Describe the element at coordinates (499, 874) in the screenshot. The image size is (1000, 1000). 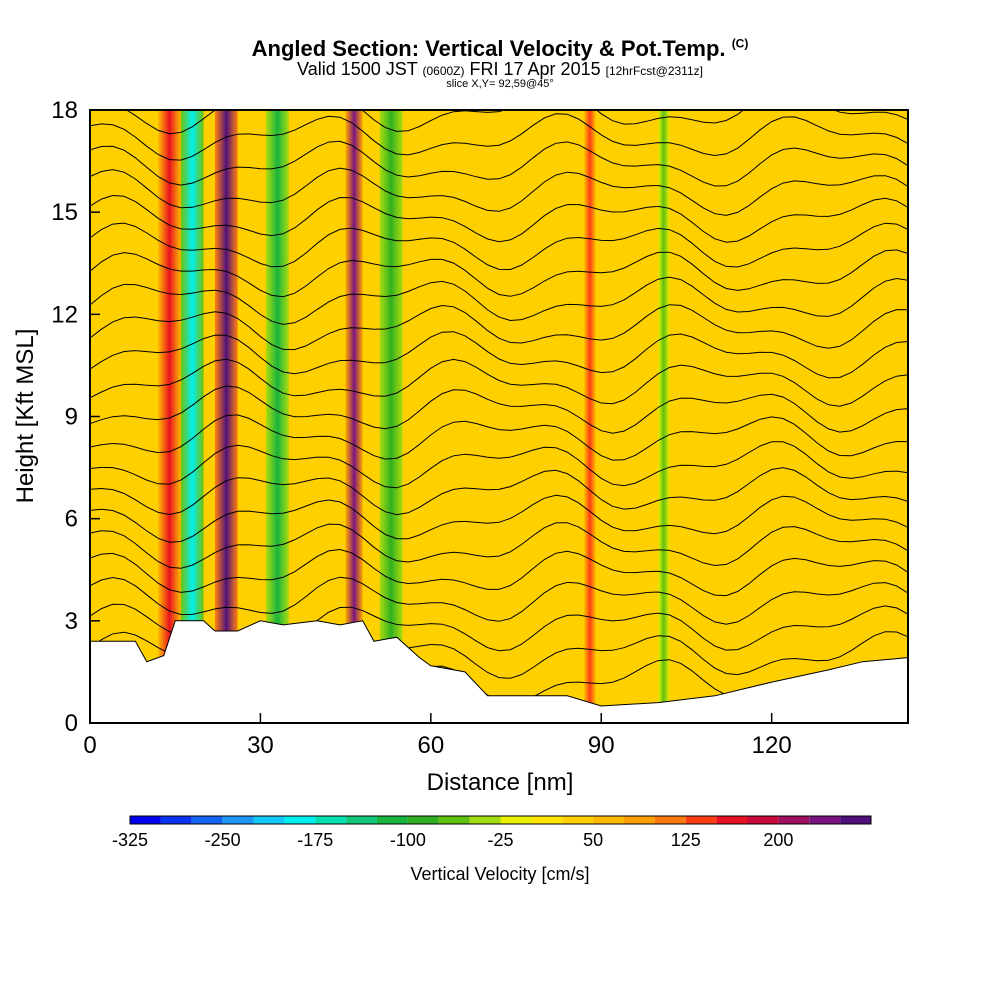
I see `colorbar-label: Vertical Velocity [cm/s]` at that location.